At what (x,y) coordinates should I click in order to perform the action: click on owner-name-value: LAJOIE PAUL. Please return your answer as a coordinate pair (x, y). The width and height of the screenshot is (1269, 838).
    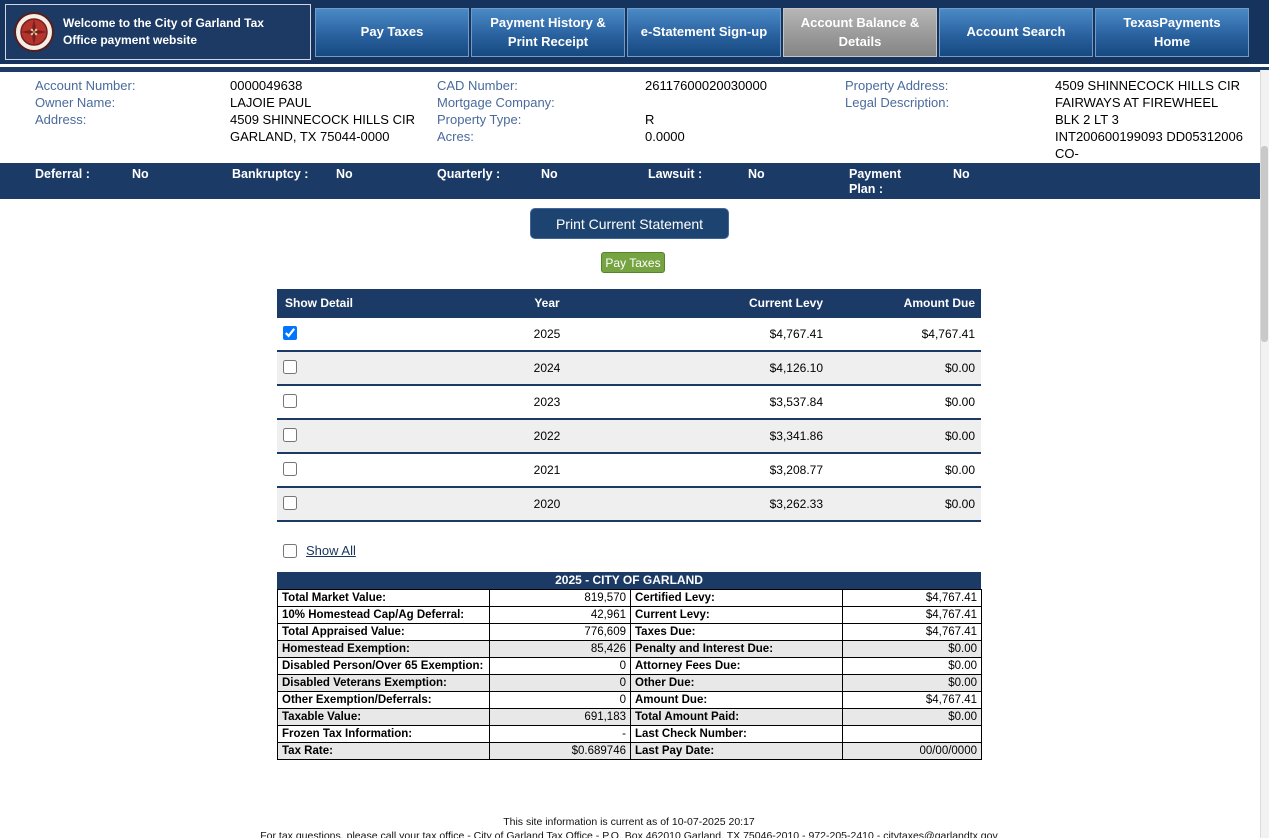
    Looking at the image, I should click on (271, 102).